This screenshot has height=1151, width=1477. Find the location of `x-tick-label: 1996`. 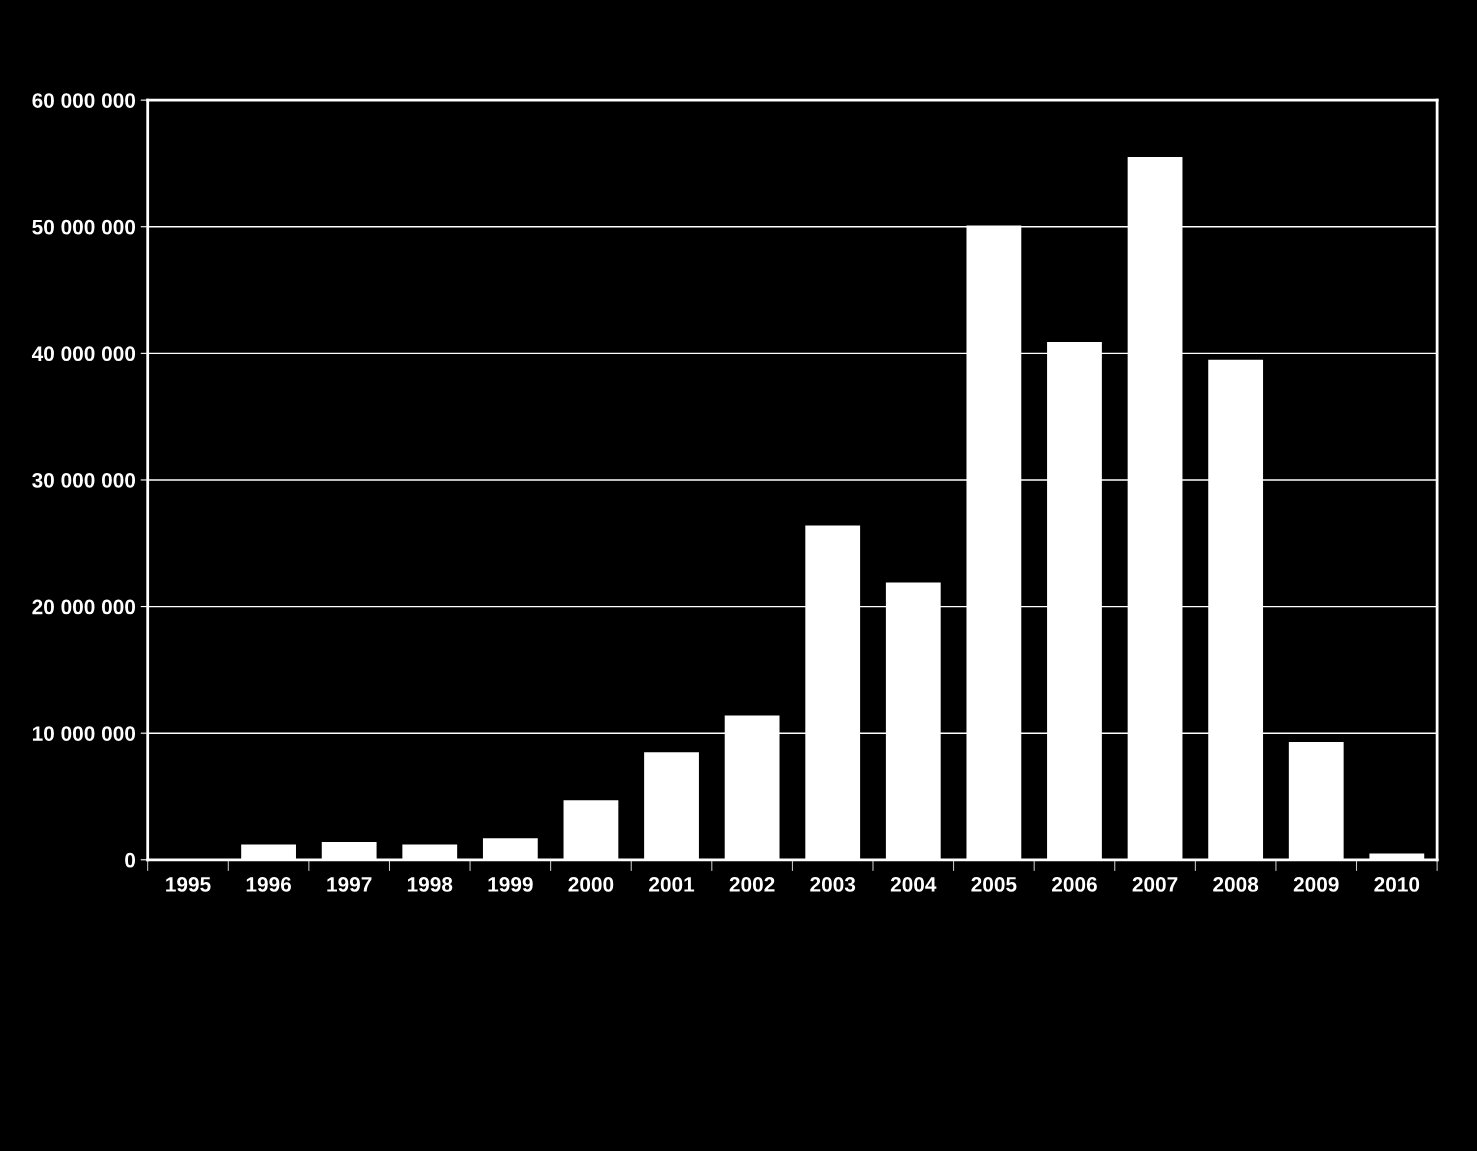

x-tick-label: 1996 is located at coordinates (269, 884).